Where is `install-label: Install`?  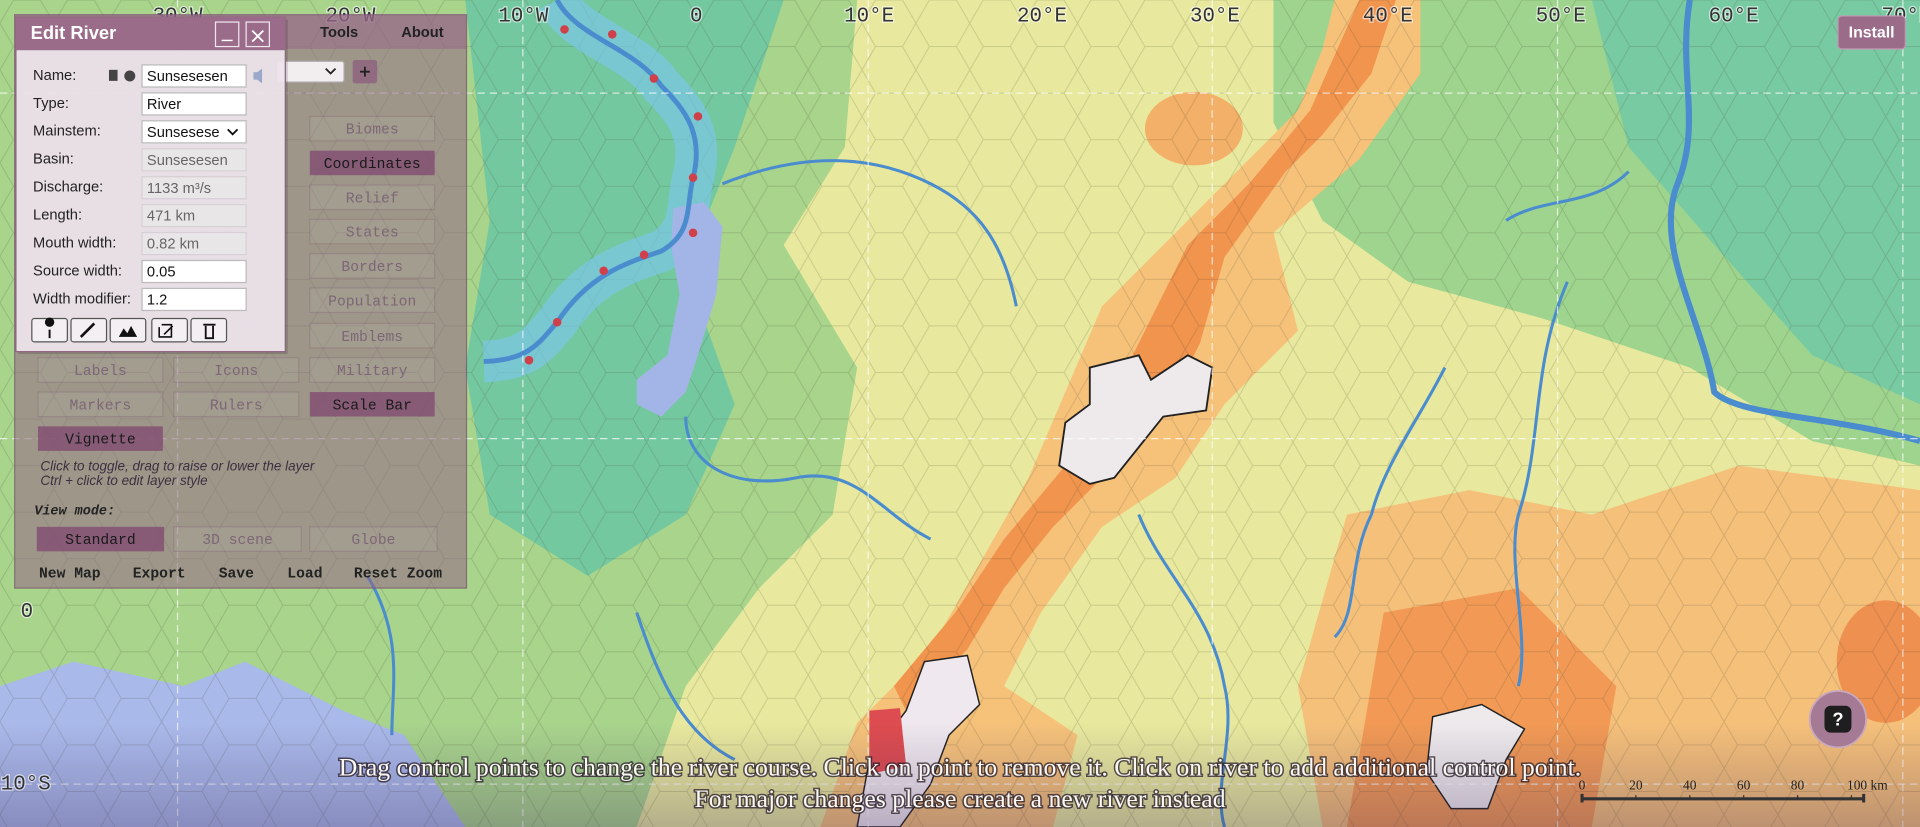
install-label: Install is located at coordinates (1872, 32).